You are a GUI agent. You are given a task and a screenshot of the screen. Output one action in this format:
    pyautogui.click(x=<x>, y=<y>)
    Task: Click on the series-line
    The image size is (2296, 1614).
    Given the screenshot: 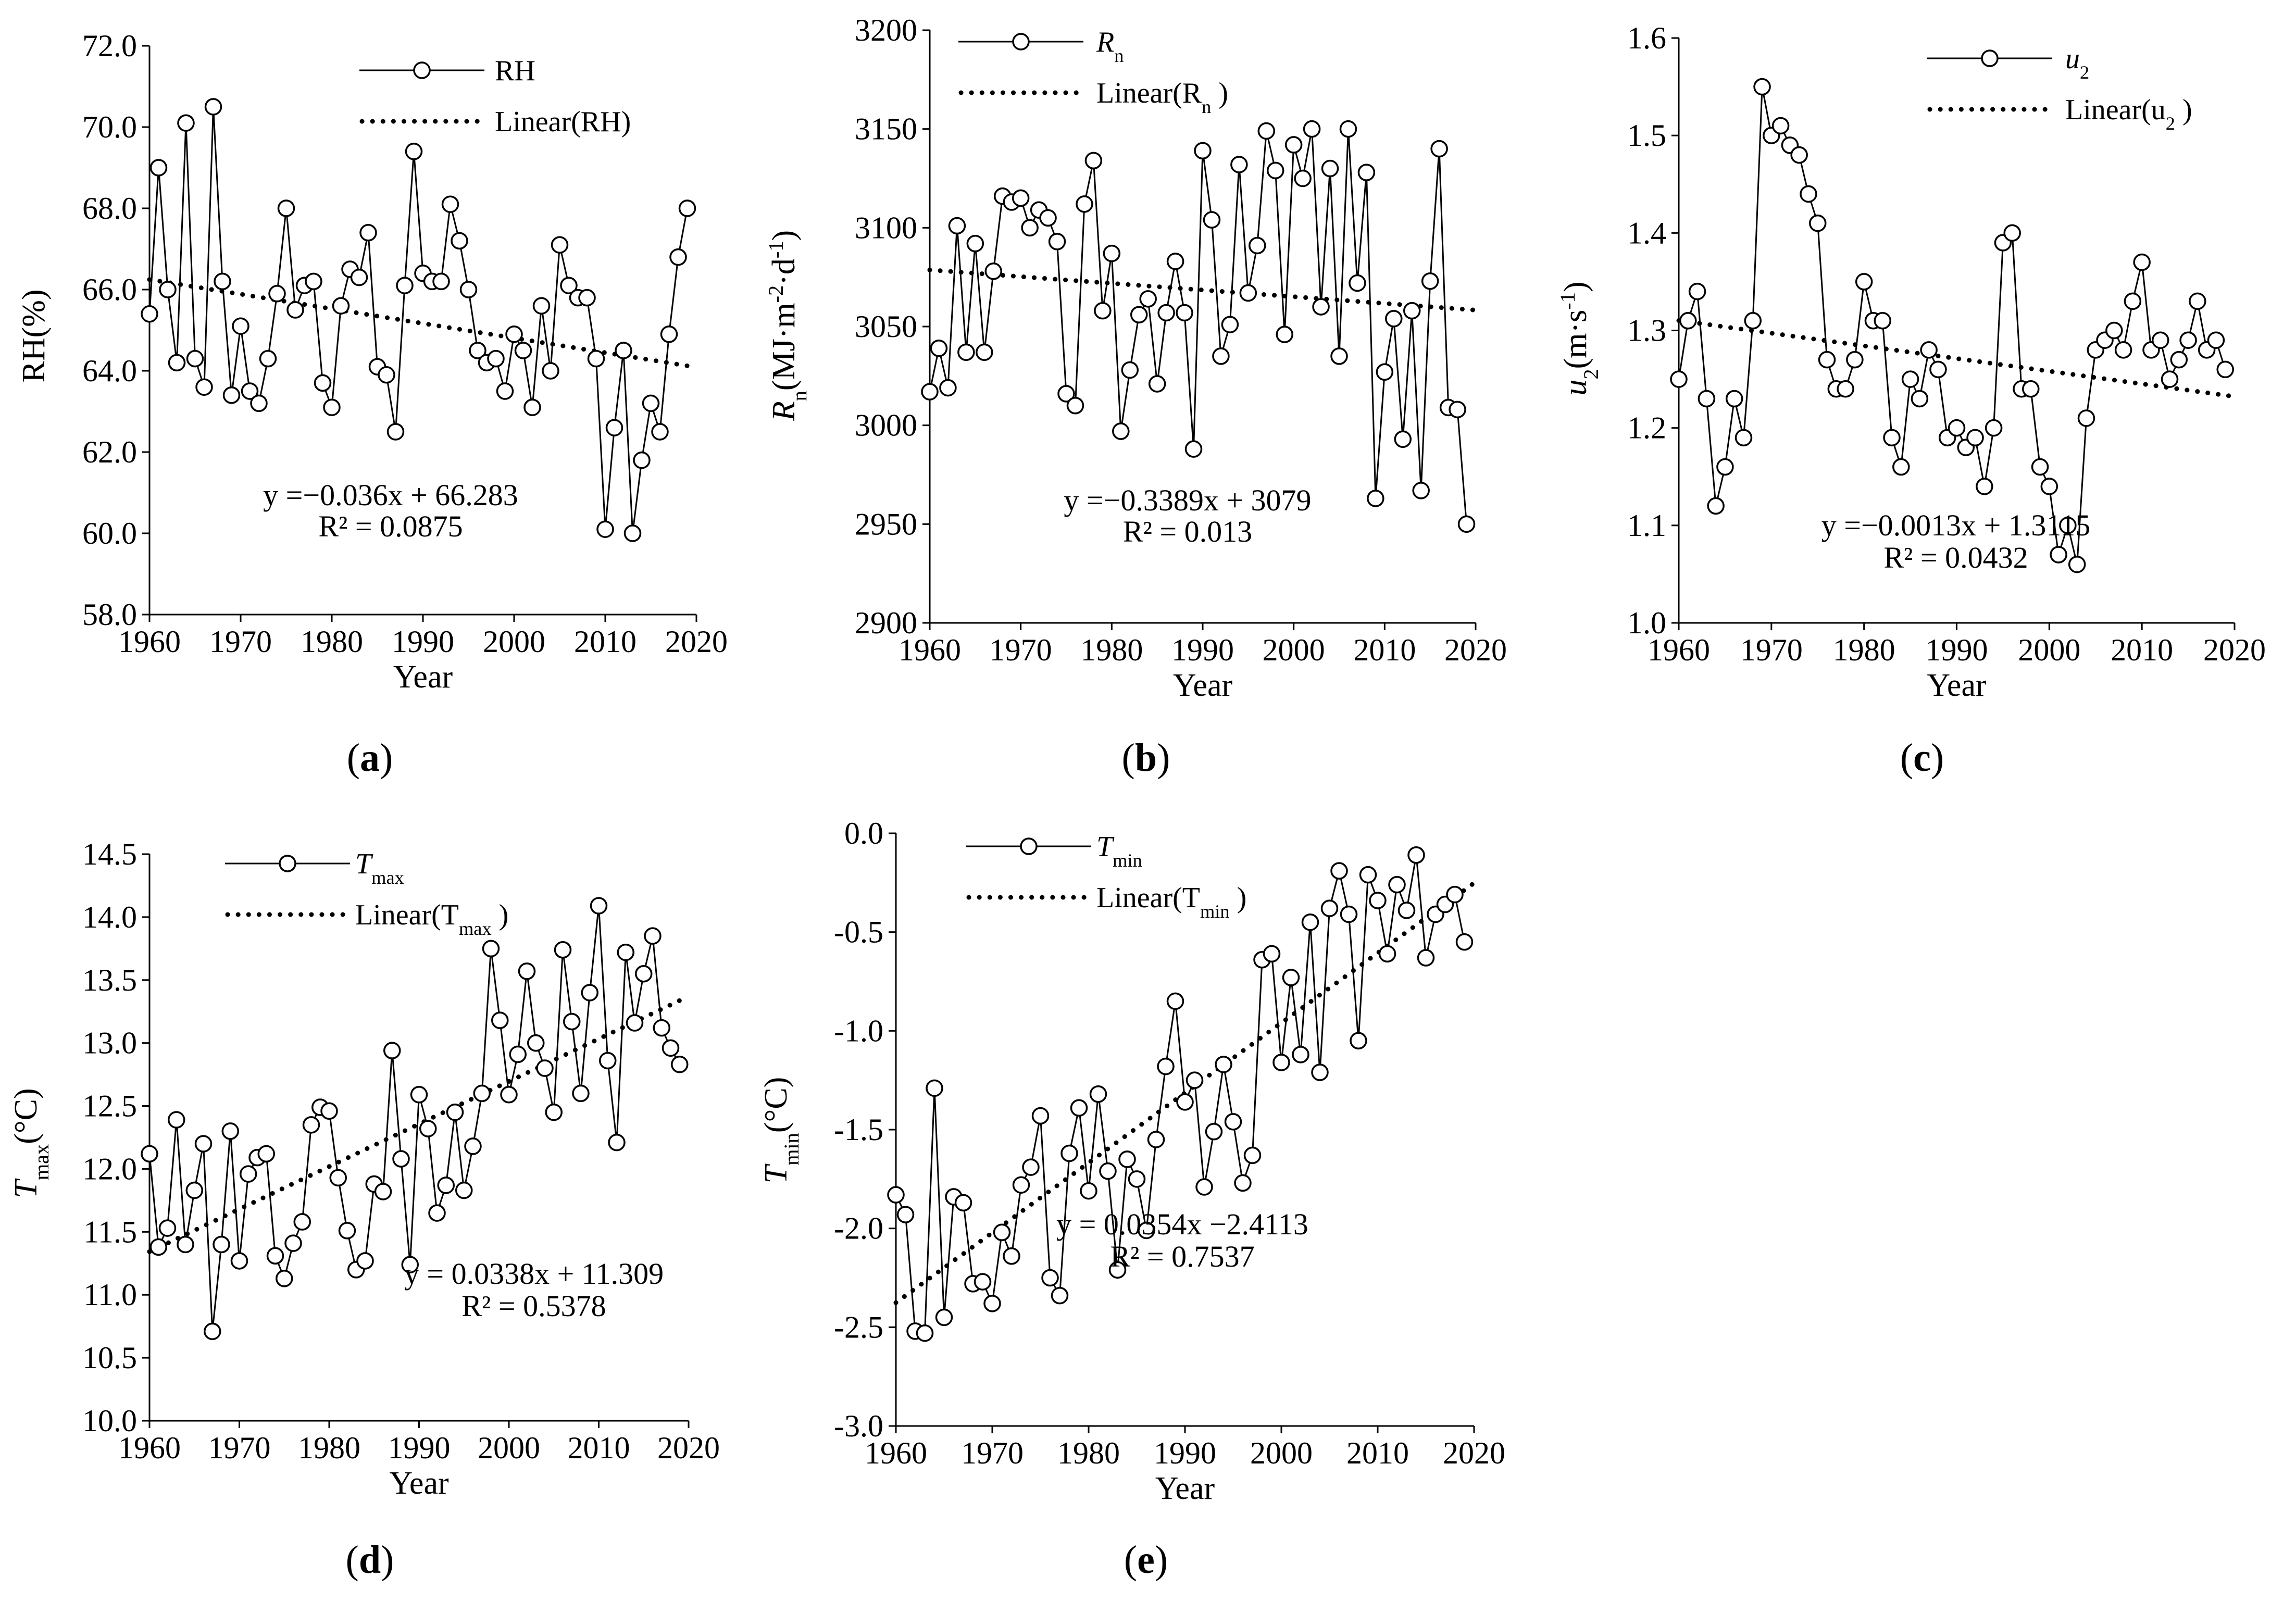 What is the action you would take?
    pyautogui.click(x=418, y=320)
    